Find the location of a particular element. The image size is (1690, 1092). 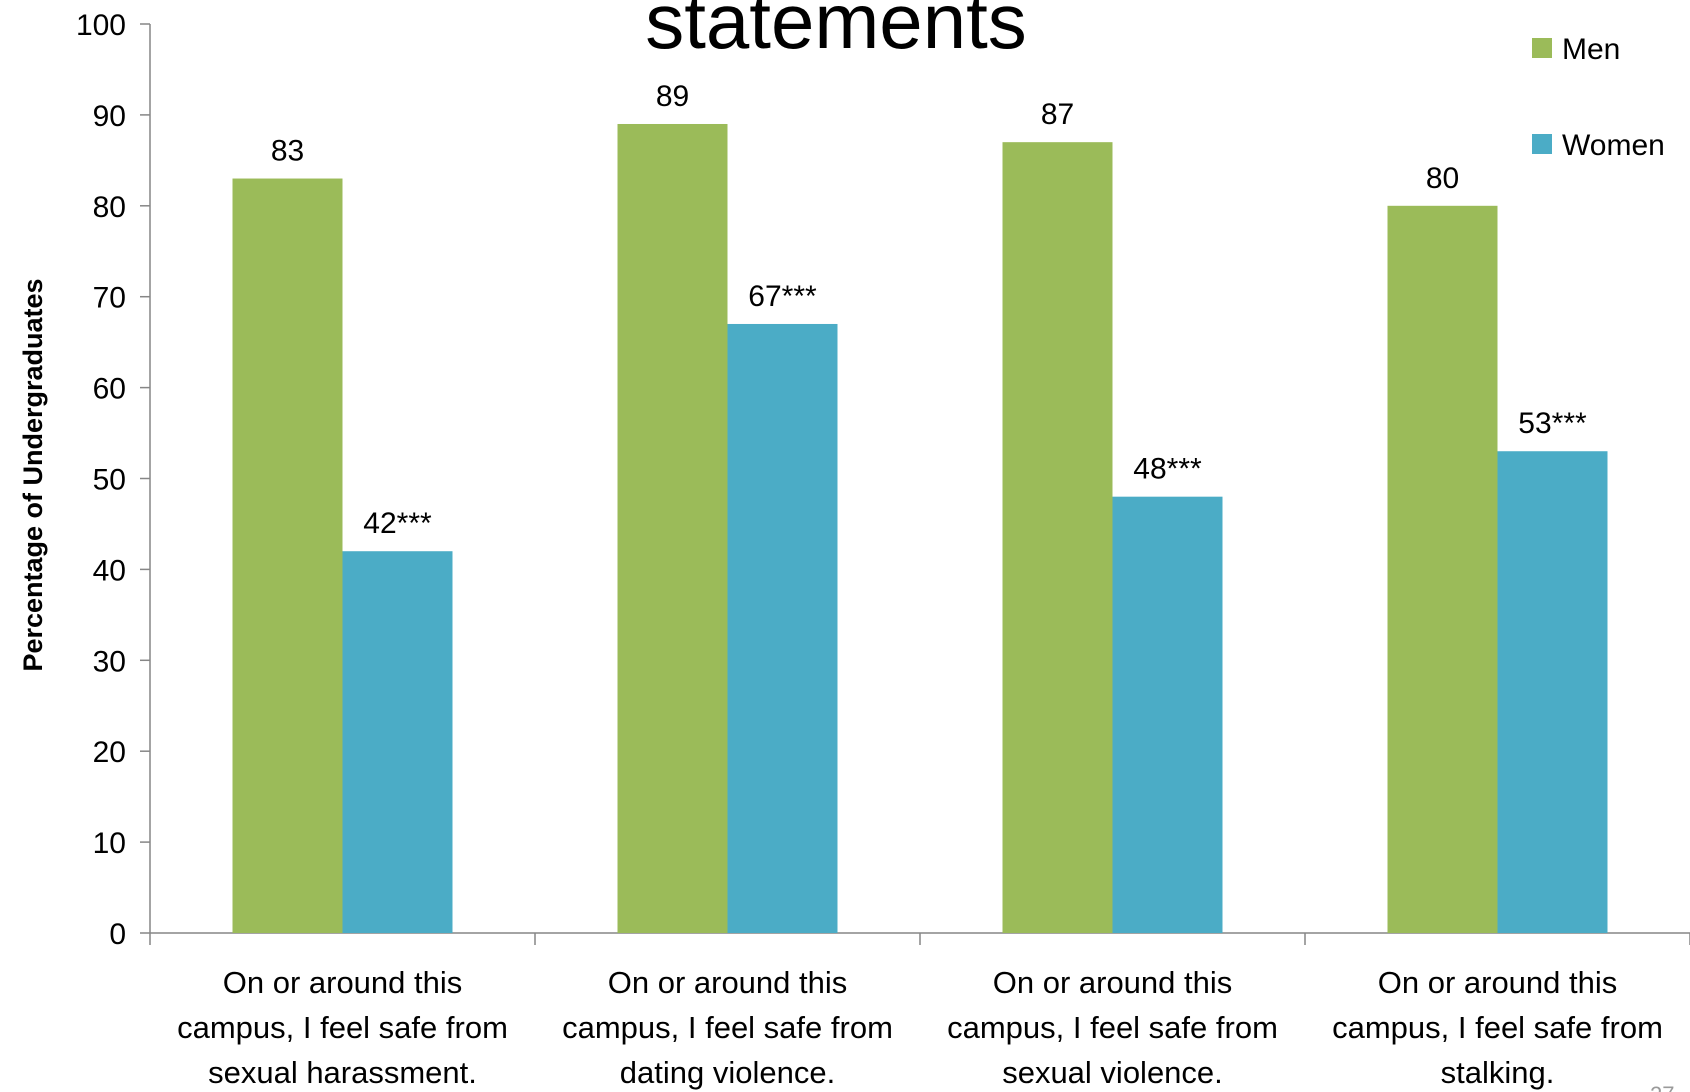

y-tick-label: 0 is located at coordinates (117, 934).